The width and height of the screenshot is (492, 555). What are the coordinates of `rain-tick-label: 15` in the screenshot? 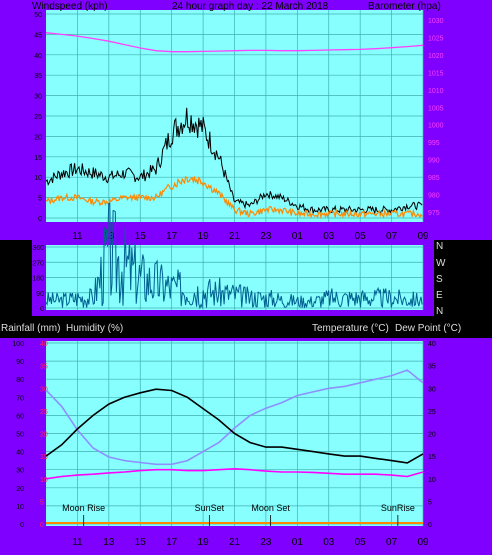 It's located at (44, 457).